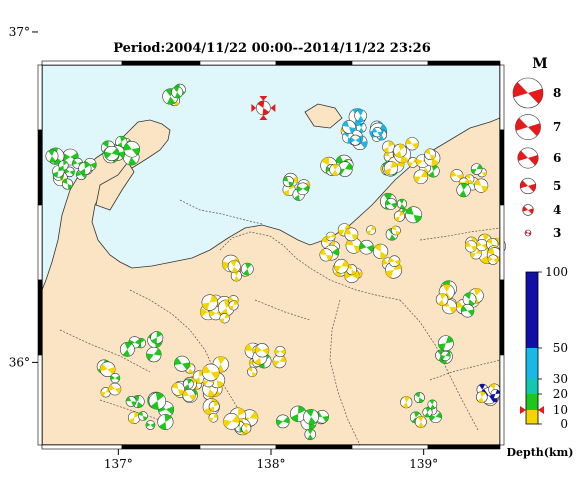 This screenshot has height=500, width=580. I want to click on magnitude-legend: M 8 7 6 5 4 3, so click(536, 148).